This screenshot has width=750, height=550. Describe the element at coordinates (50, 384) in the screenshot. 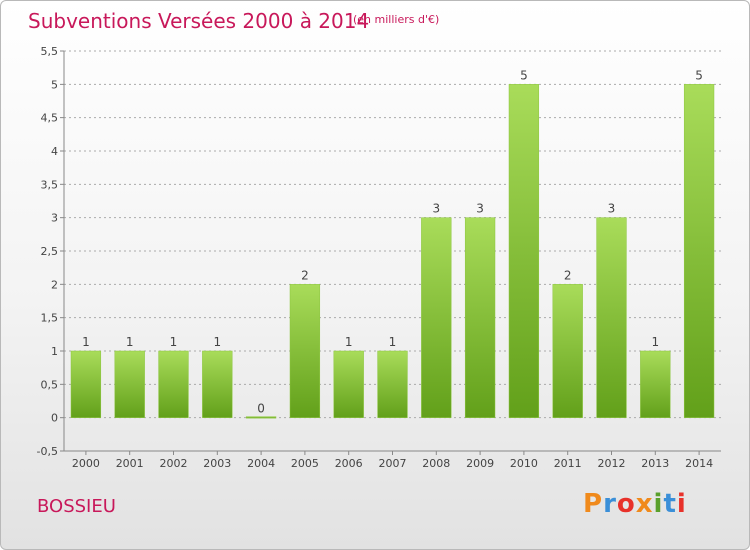

I see `y-tick-label: 0,5` at that location.